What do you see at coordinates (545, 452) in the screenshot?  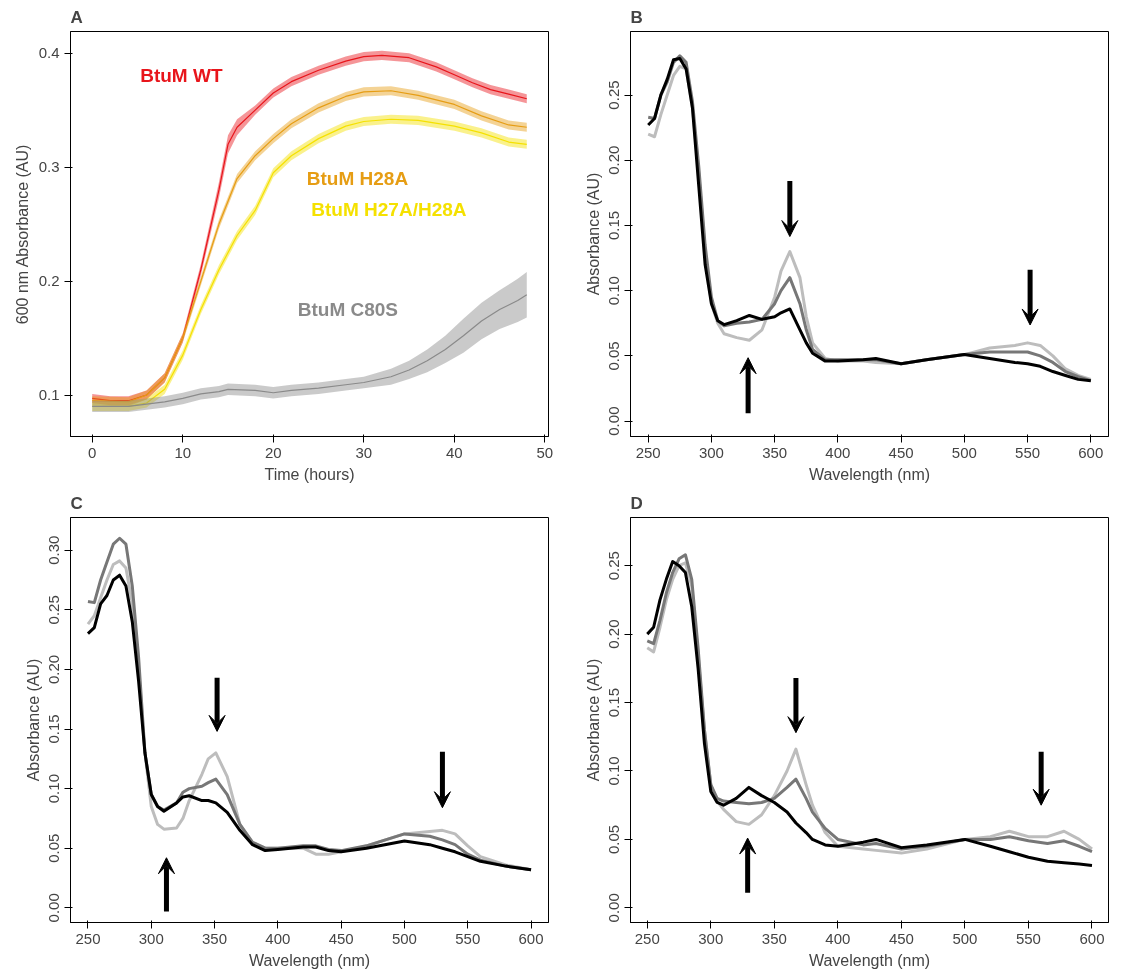 I see `x-tick-label: 50` at bounding box center [545, 452].